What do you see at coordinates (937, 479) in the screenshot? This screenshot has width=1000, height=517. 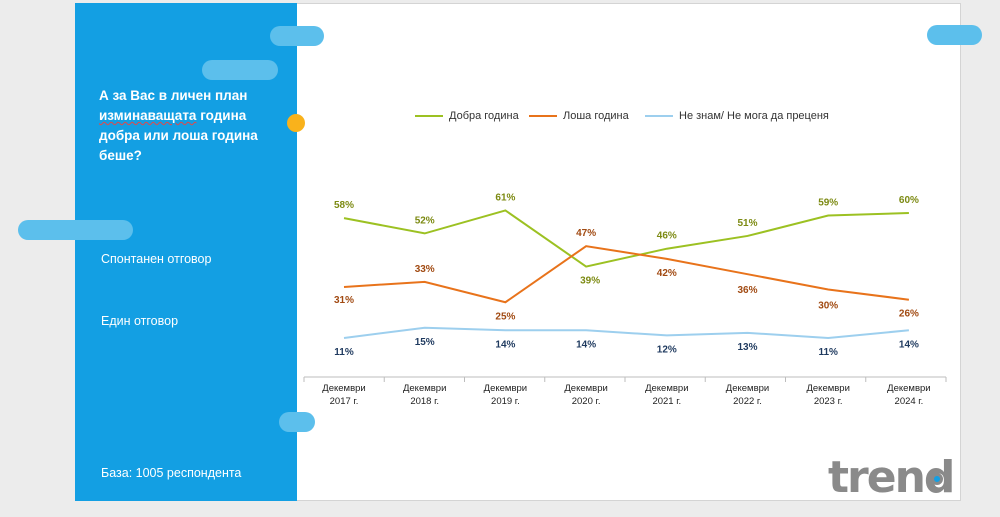 I see `logo-dot-icon` at bounding box center [937, 479].